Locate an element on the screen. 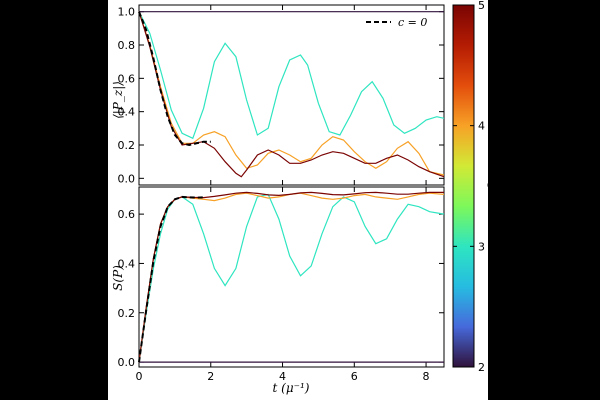 The width and height of the screenshot is (600, 400). legend: c = 0 is located at coordinates (396, 22).